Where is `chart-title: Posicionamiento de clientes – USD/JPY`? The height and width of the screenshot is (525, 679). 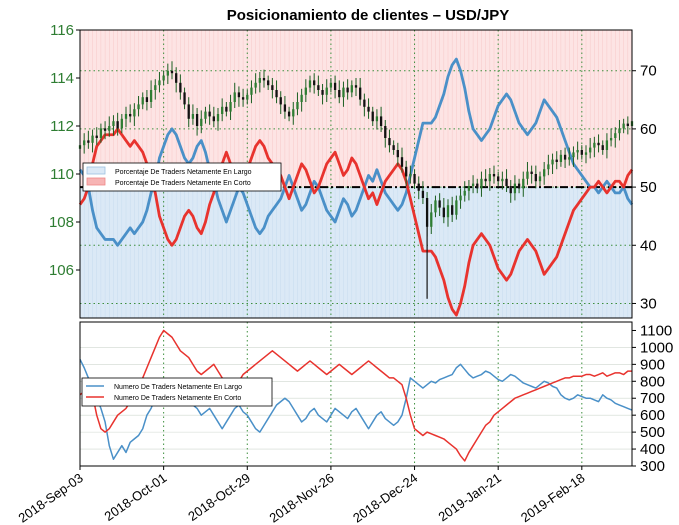
chart-title: Posicionamiento de clientes – USD/JPY is located at coordinates (368, 15).